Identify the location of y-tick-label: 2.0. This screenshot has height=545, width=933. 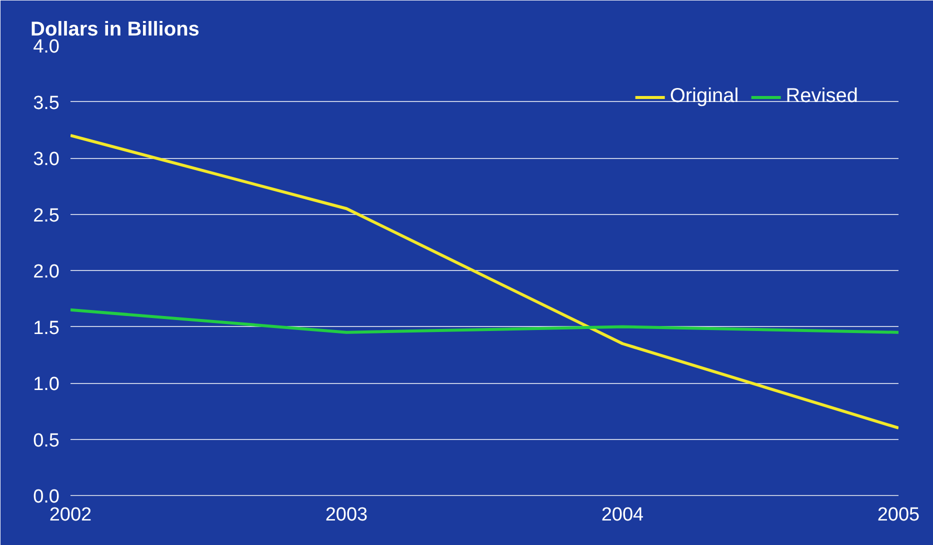
(46, 272).